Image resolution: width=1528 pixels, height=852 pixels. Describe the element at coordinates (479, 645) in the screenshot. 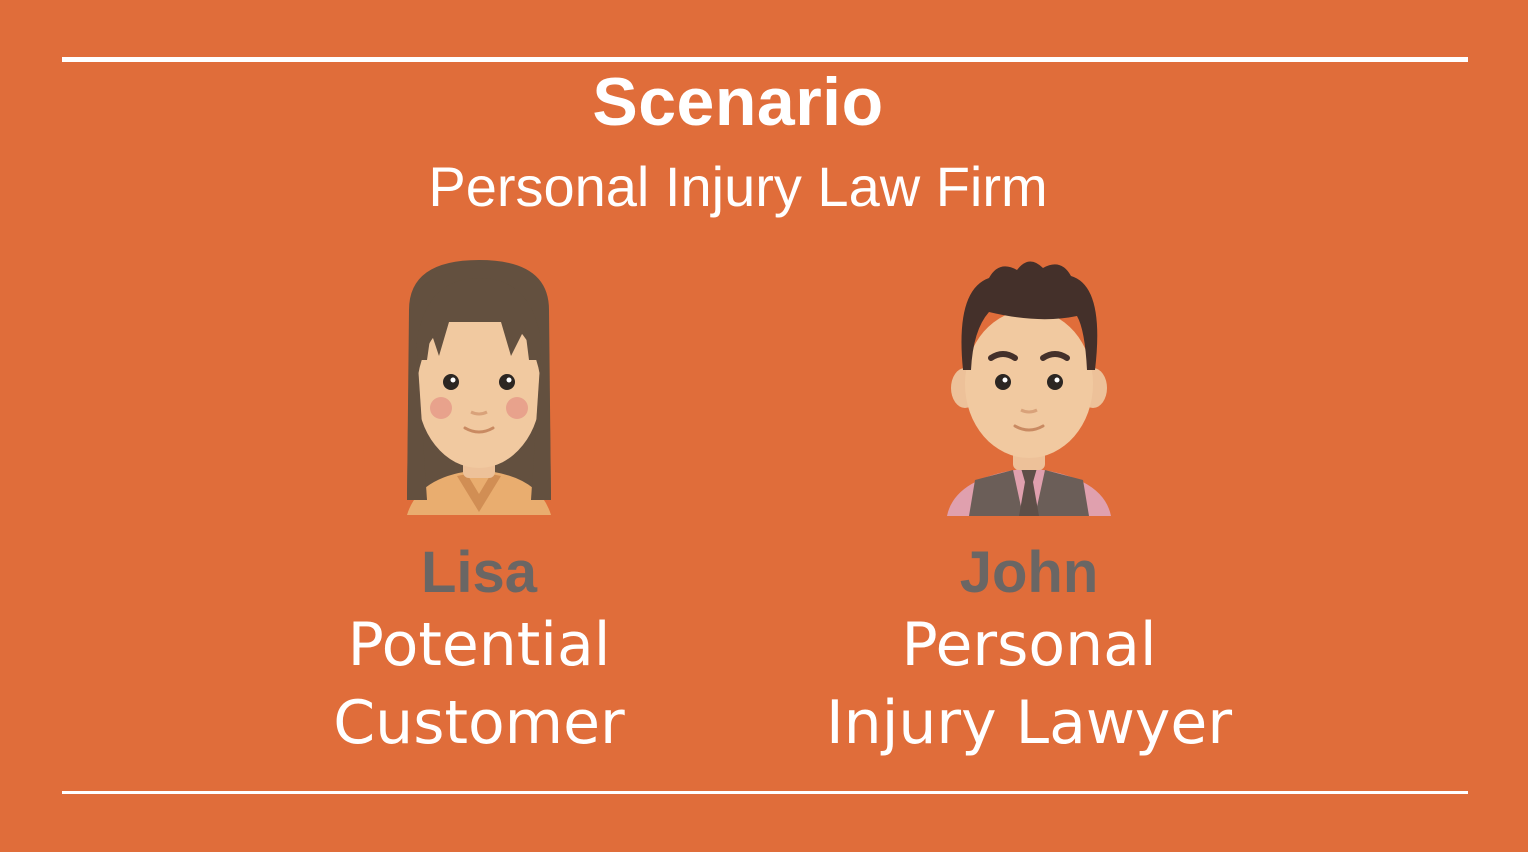

I see `persona-role-line1-lisa: Potential` at that location.